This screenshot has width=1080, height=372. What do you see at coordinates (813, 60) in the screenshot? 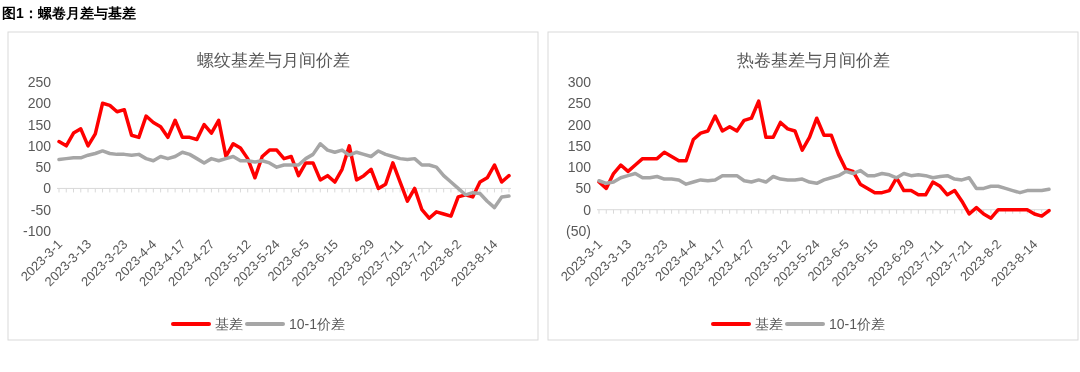
I see `chart-title: 热卷基差与月间价差` at bounding box center [813, 60].